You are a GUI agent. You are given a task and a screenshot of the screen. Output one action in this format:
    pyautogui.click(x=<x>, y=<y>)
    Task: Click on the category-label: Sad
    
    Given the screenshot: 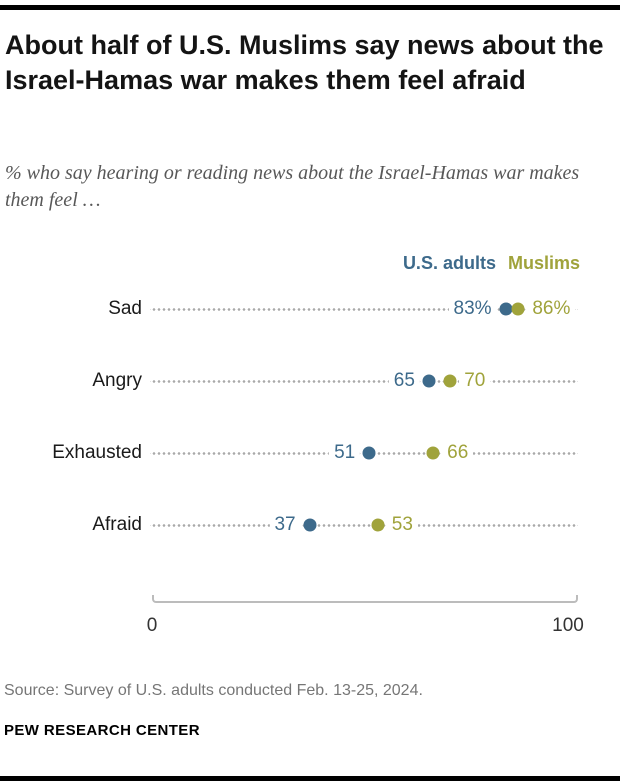 What is the action you would take?
    pyautogui.click(x=125, y=308)
    